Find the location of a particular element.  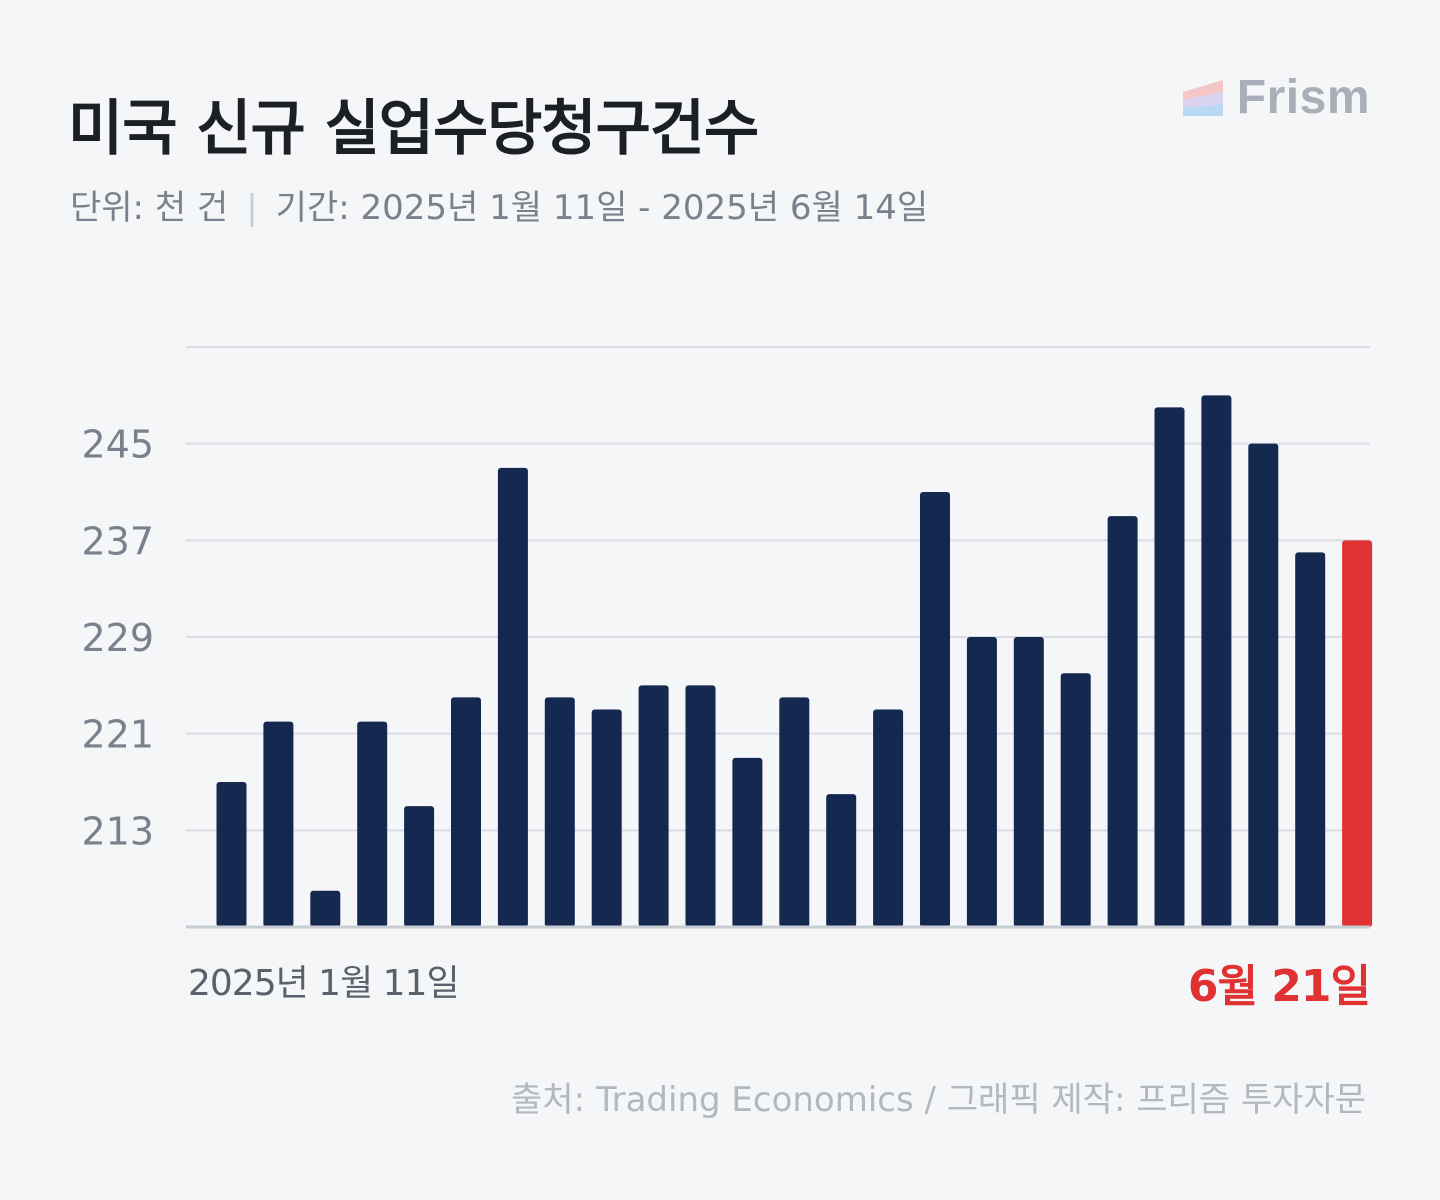

unit-label: 단위: 천 건 is located at coordinates (149, 208).